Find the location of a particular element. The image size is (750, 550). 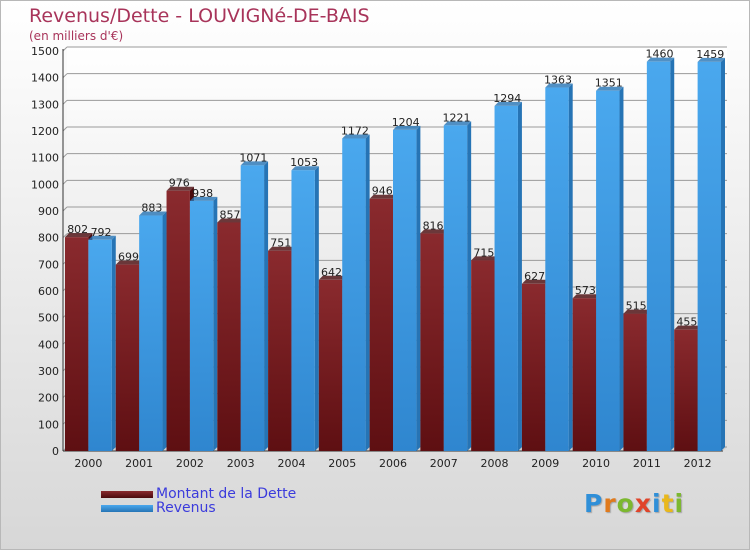

x-tick-label: 2008 is located at coordinates (495, 463).